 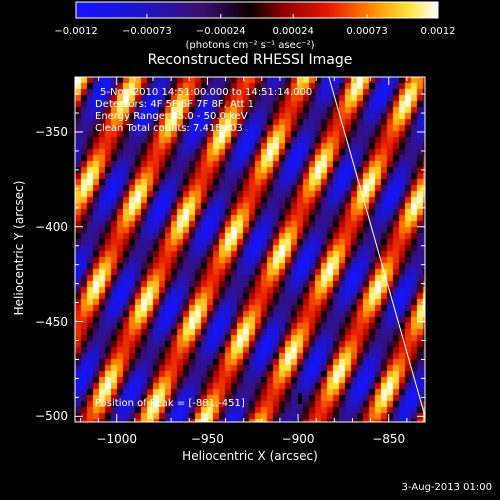 I want to click on x-tick-label: −850, so click(x=389, y=439).